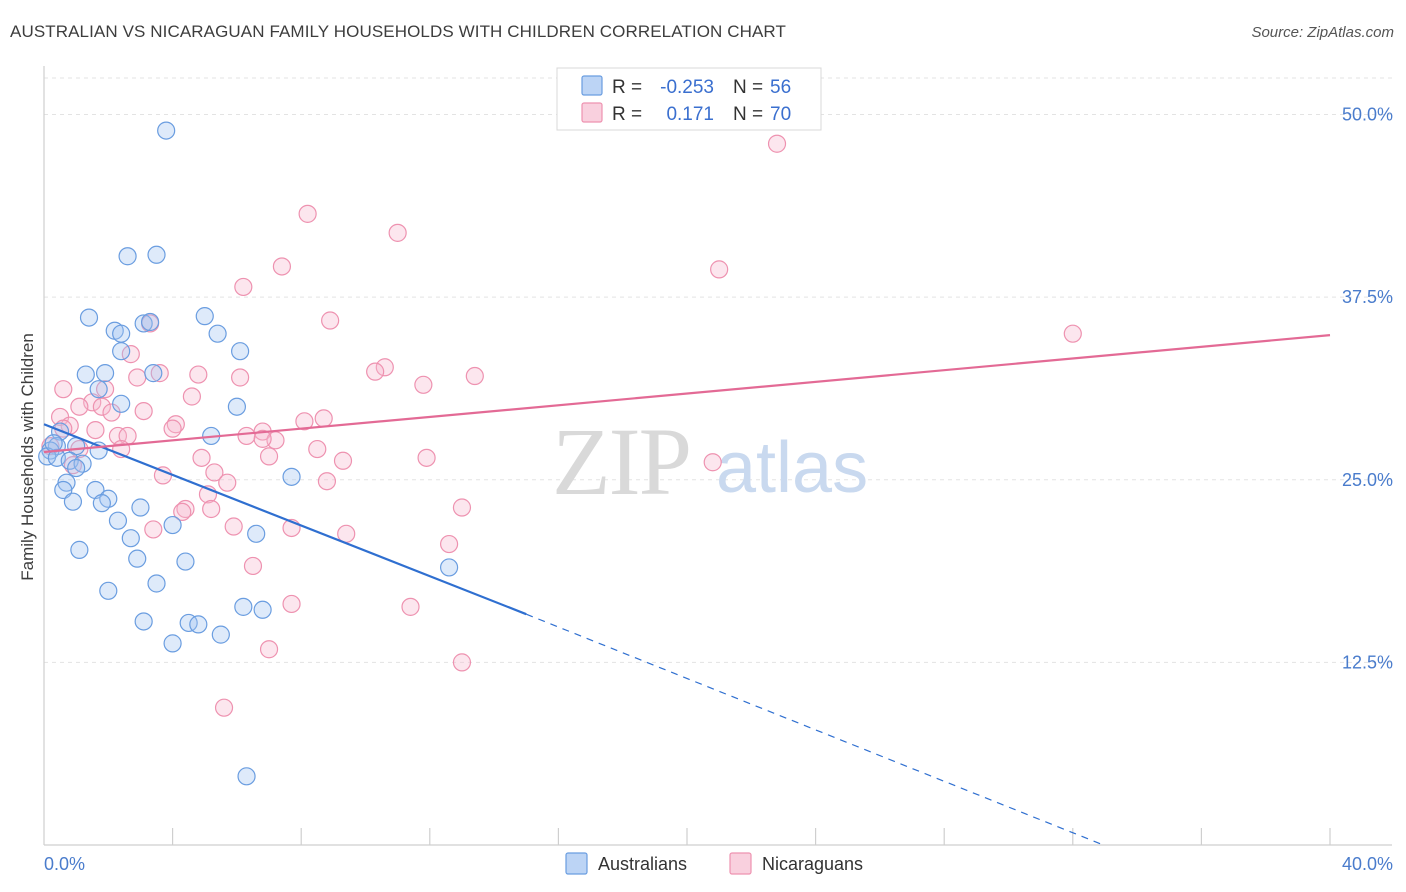 This screenshot has width=1406, height=892. Describe the element at coordinates (592, 112) in the screenshot. I see `legend-swatch-nicaraguans` at that location.